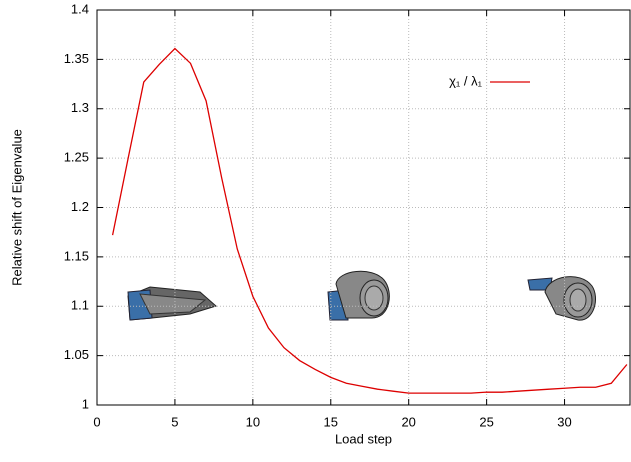  What do you see at coordinates (408, 421) in the screenshot?
I see `x-tick-label: 20` at bounding box center [408, 421].